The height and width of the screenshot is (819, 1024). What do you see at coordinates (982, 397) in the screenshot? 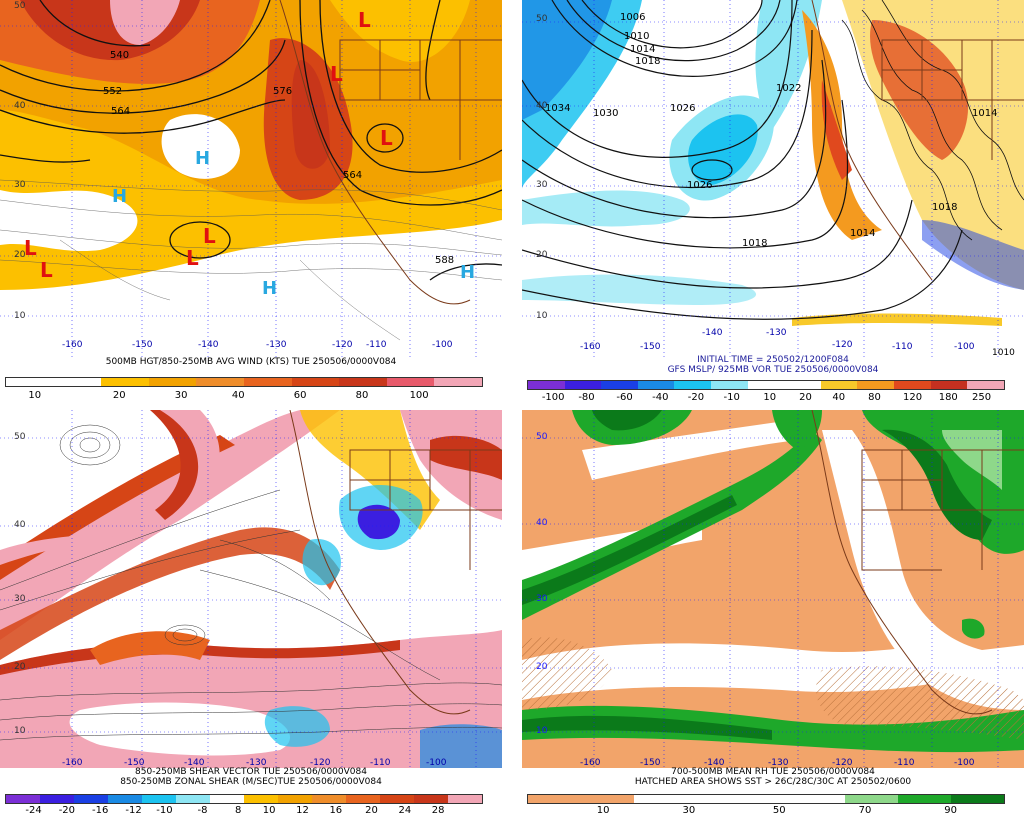
I see `colorbar-label: 250` at bounding box center [982, 397].